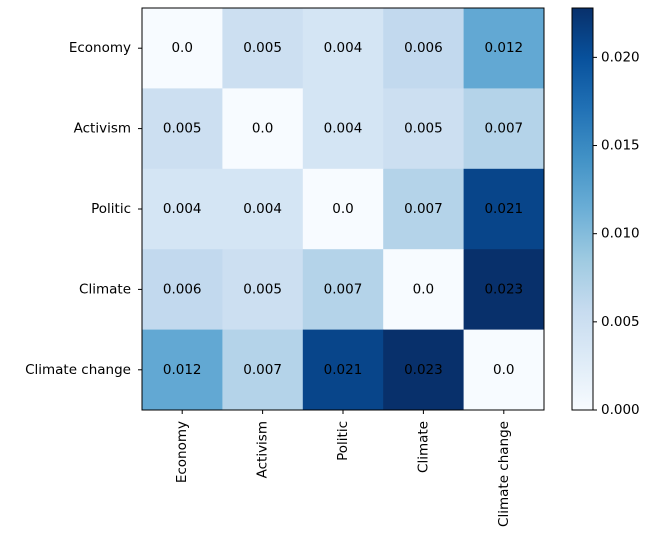 This screenshot has height=543, width=670. Describe the element at coordinates (582, 209) in the screenshot. I see `colorbar` at that location.